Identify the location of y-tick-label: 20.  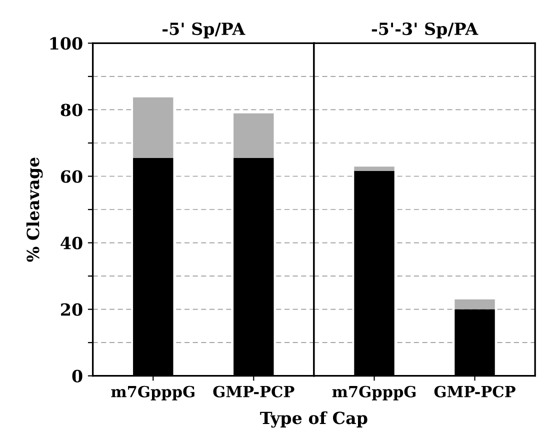
(71, 309).